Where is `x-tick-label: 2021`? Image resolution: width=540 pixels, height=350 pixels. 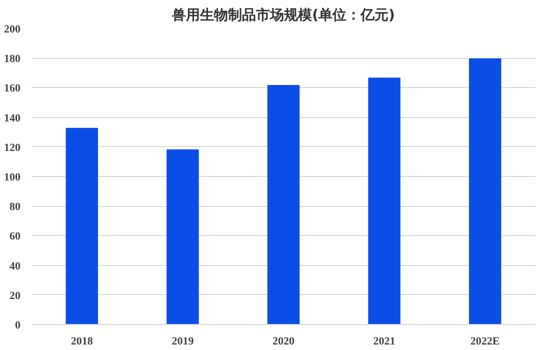 x-tick-label: 2021 is located at coordinates (384, 342).